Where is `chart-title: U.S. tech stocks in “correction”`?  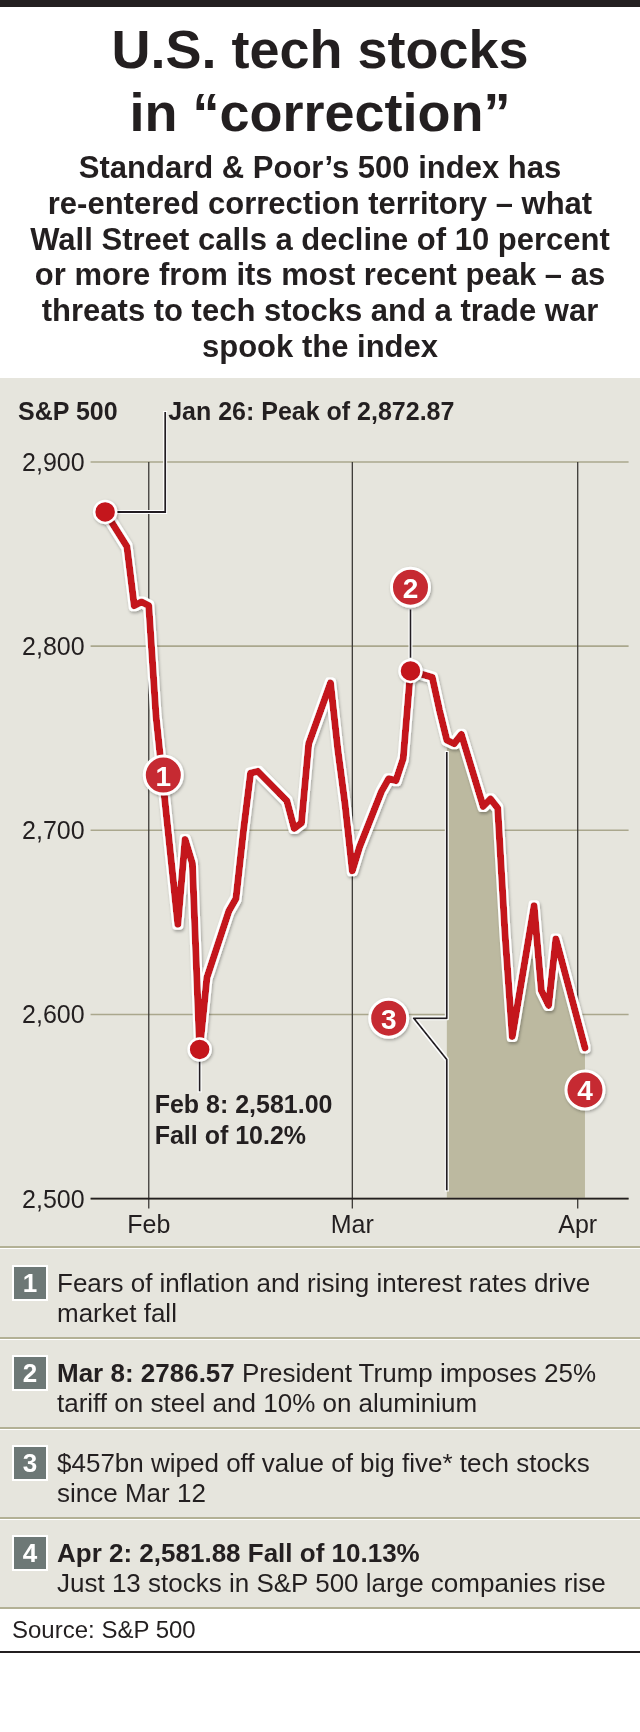
chart-title: U.S. tech stocks in “correction” is located at coordinates (320, 81).